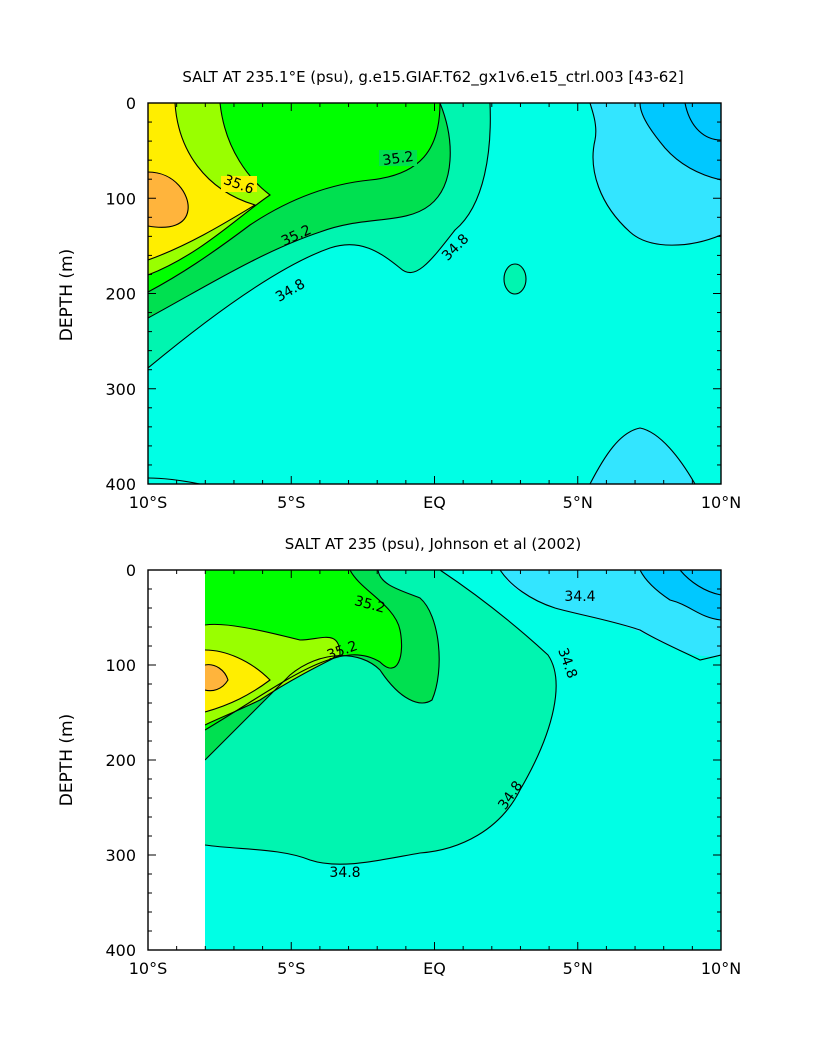 This screenshot has width=818, height=1055. Describe the element at coordinates (515, 279) in the screenshot. I see `region-top-small-cell` at that location.